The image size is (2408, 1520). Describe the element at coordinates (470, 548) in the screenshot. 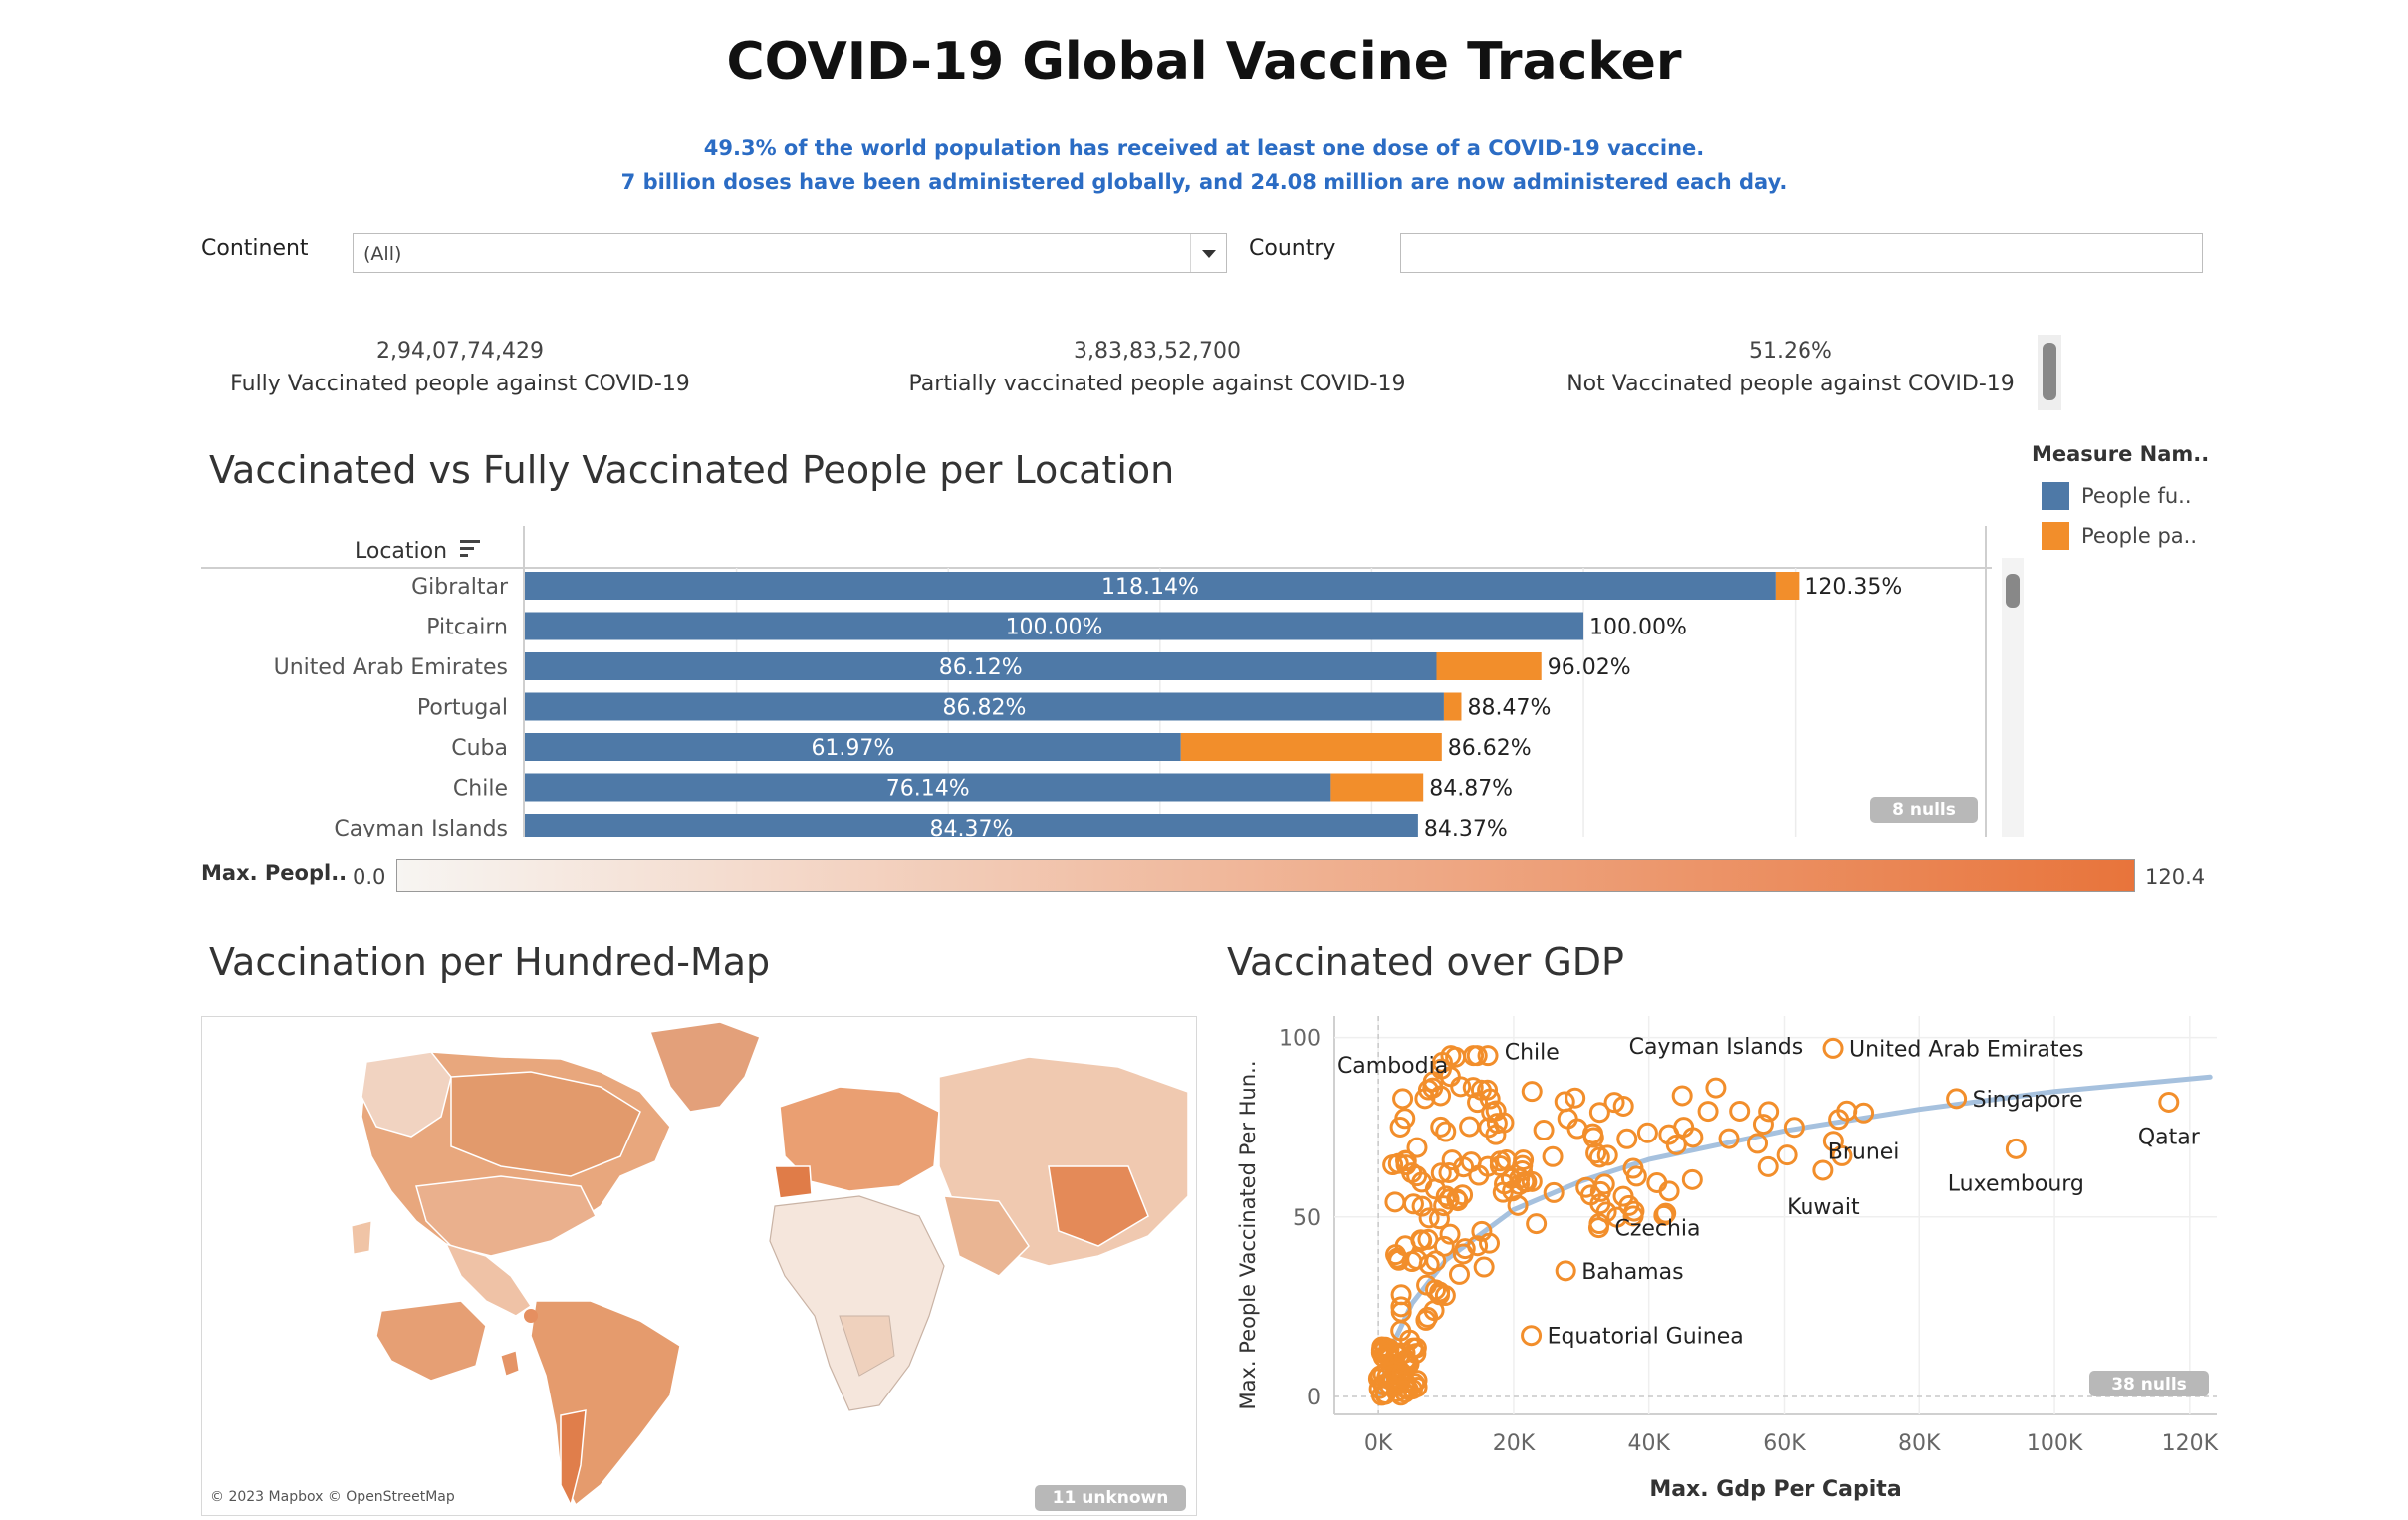

I see `sort-icon` at that location.